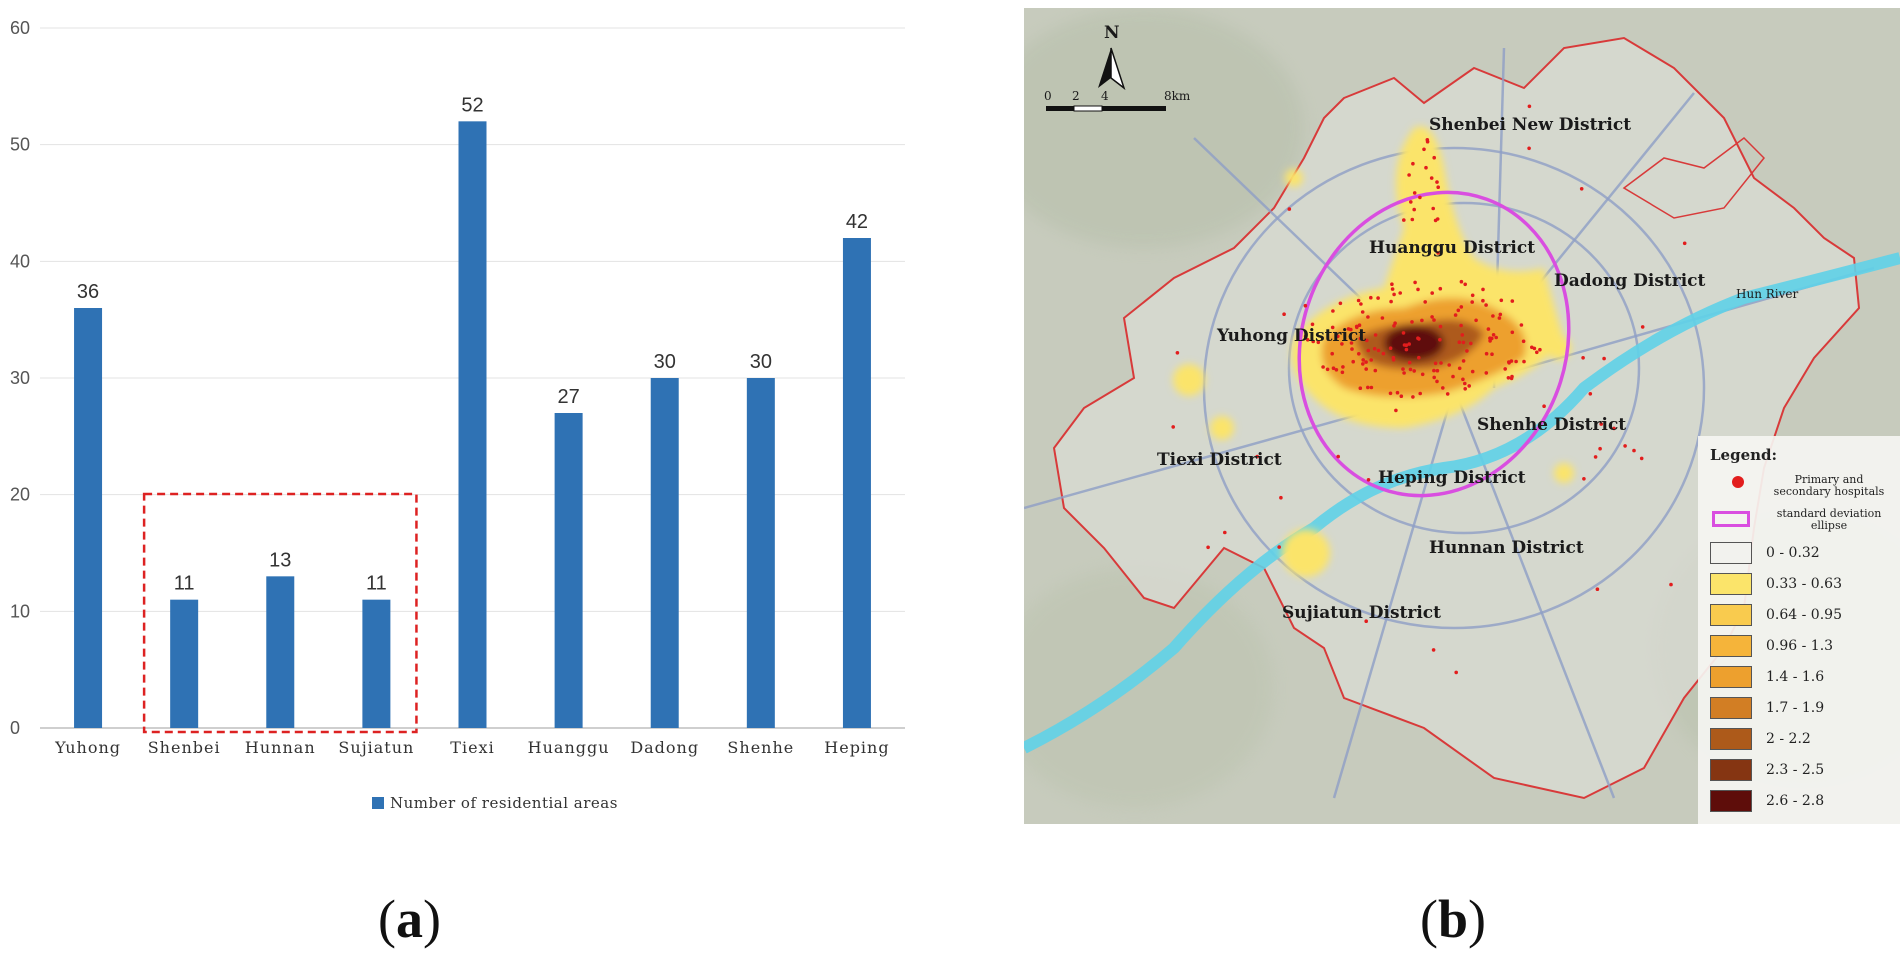  I want to click on legend: Number of residential areas, so click(495, 803).